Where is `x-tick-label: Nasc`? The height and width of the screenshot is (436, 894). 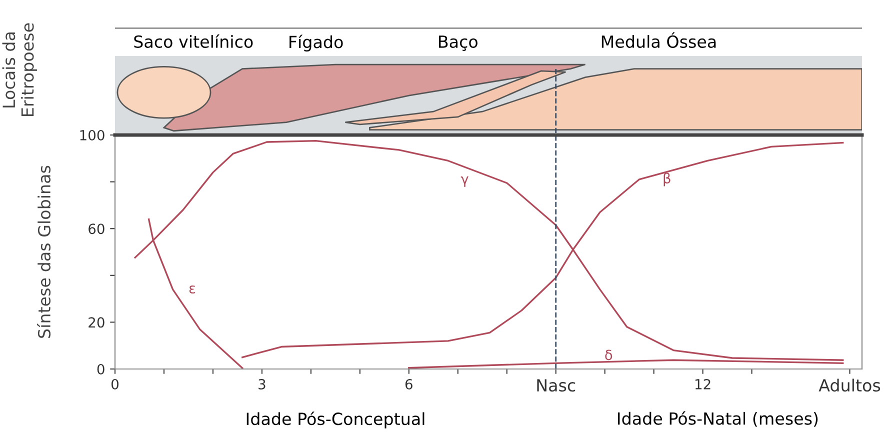 x-tick-label: Nasc is located at coordinates (556, 385).